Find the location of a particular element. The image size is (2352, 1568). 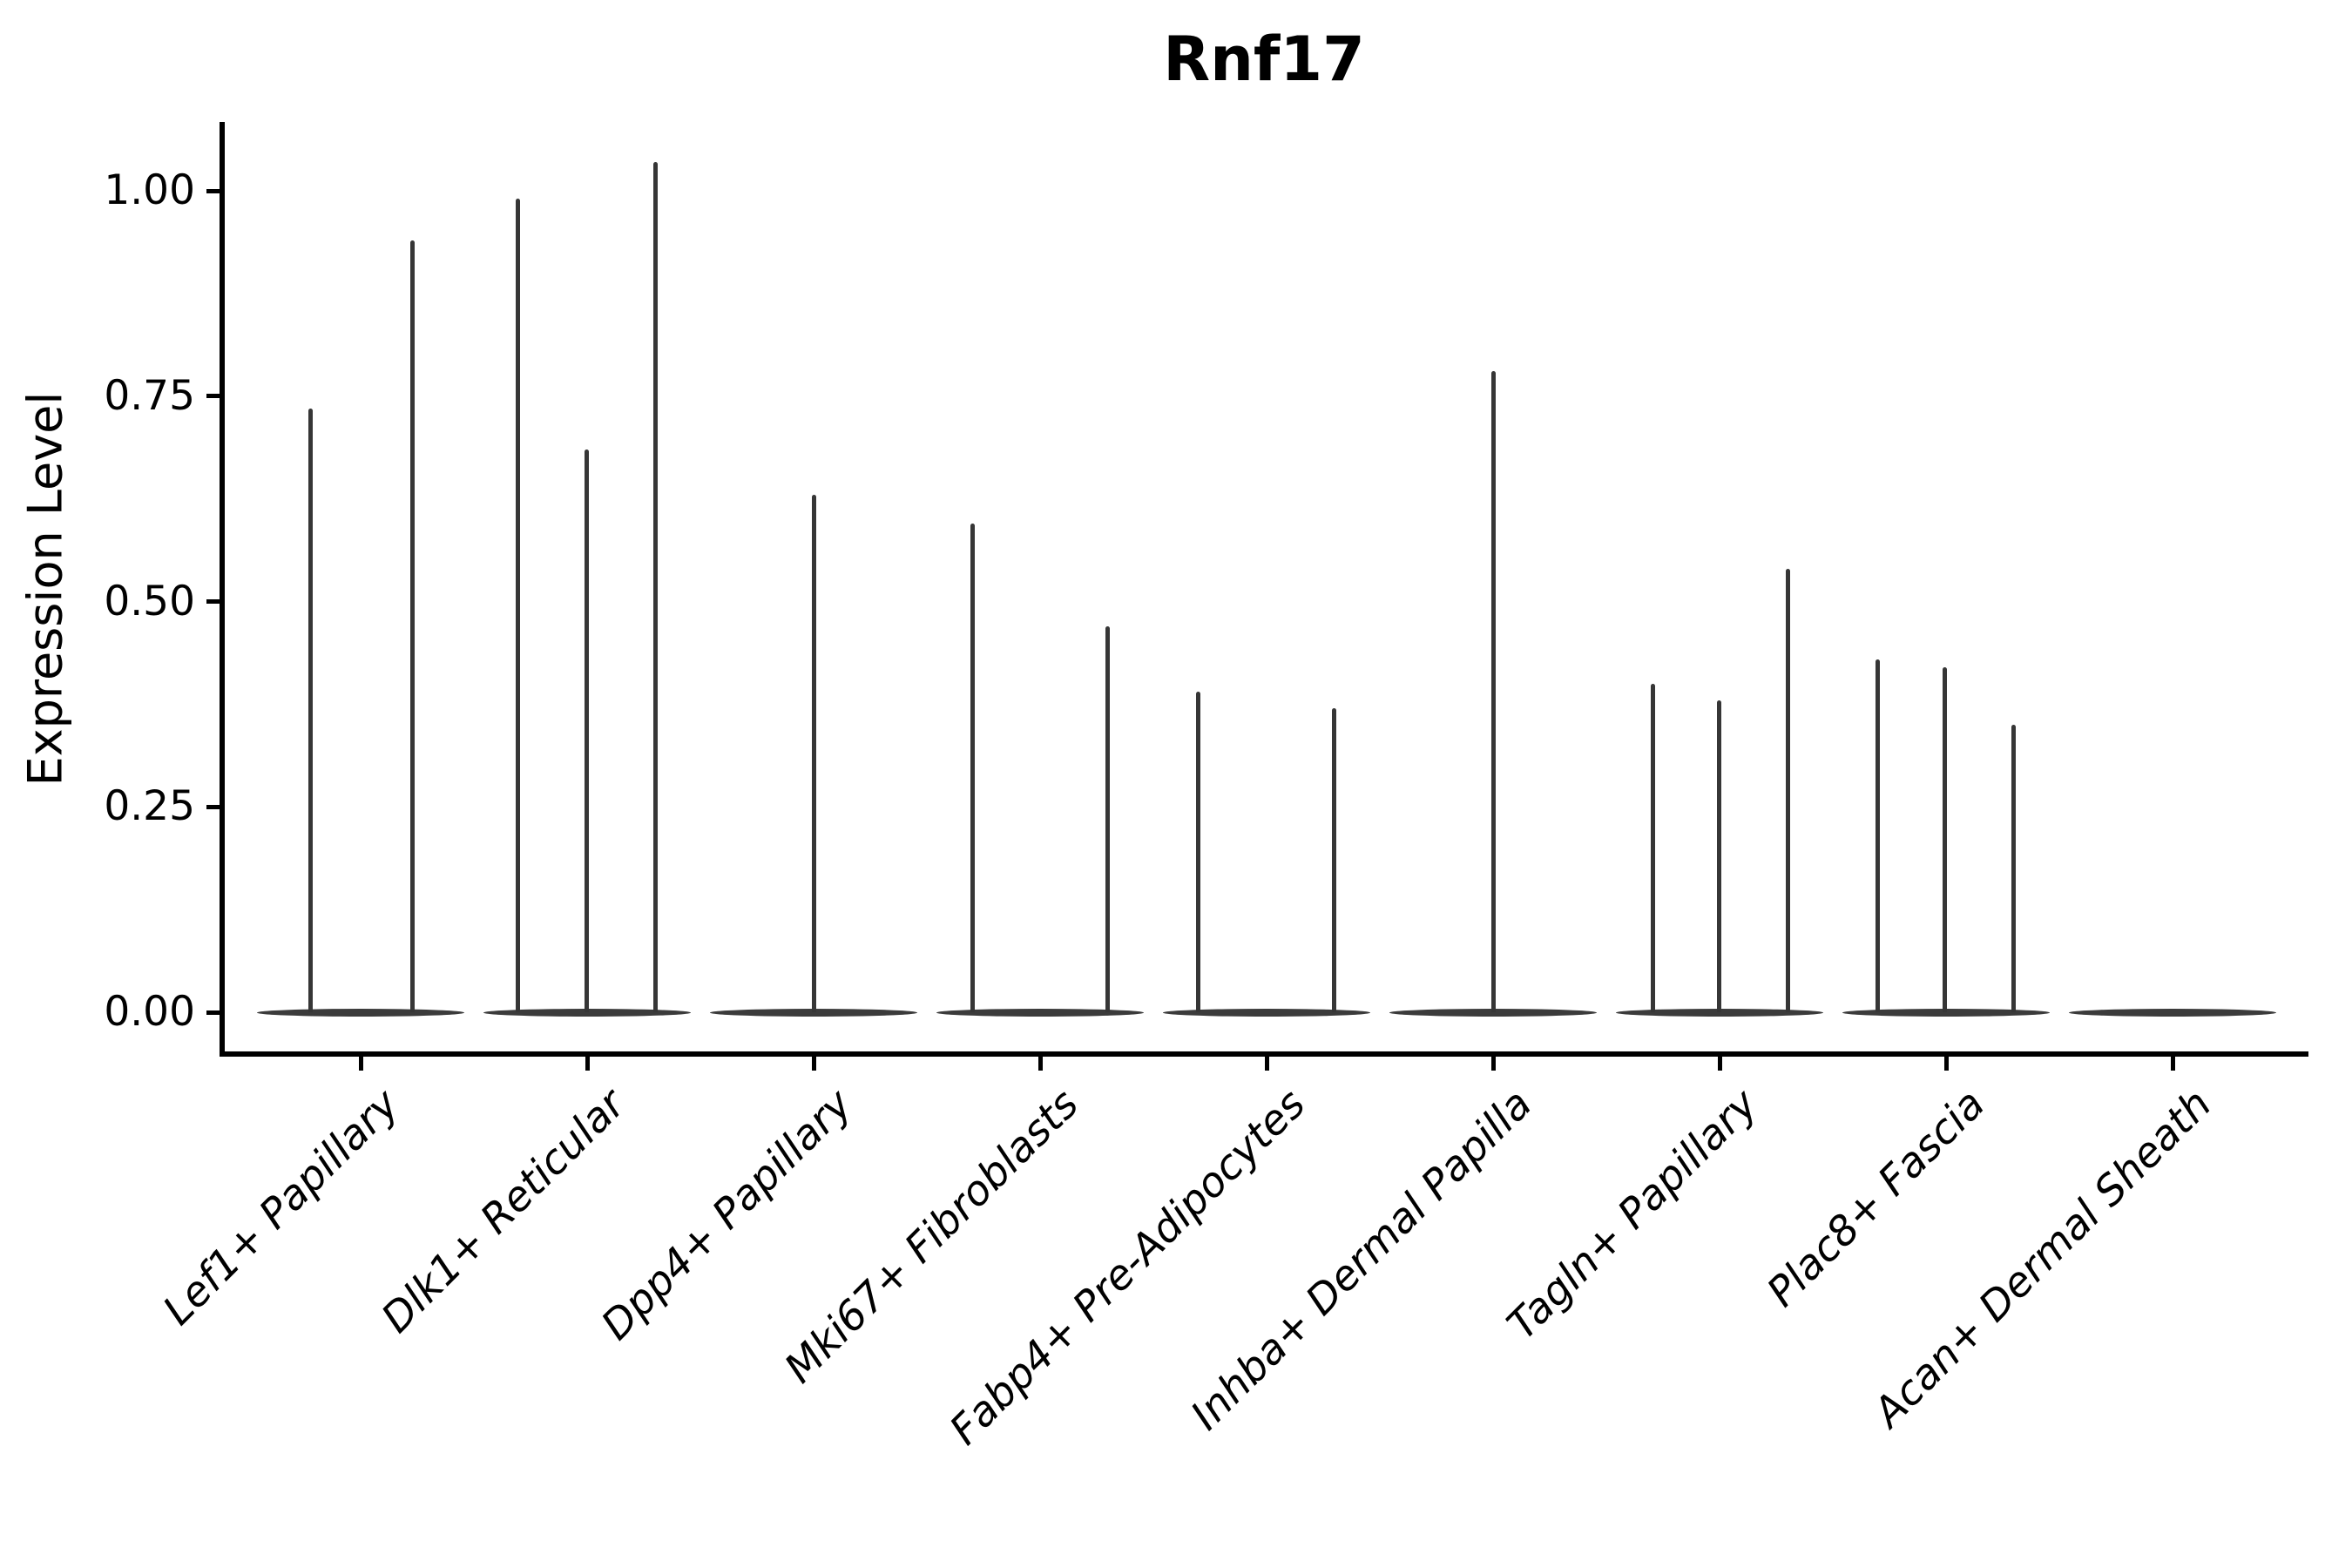

x-tick-label: Plac8+ Fascia is located at coordinates (1876, 1198).